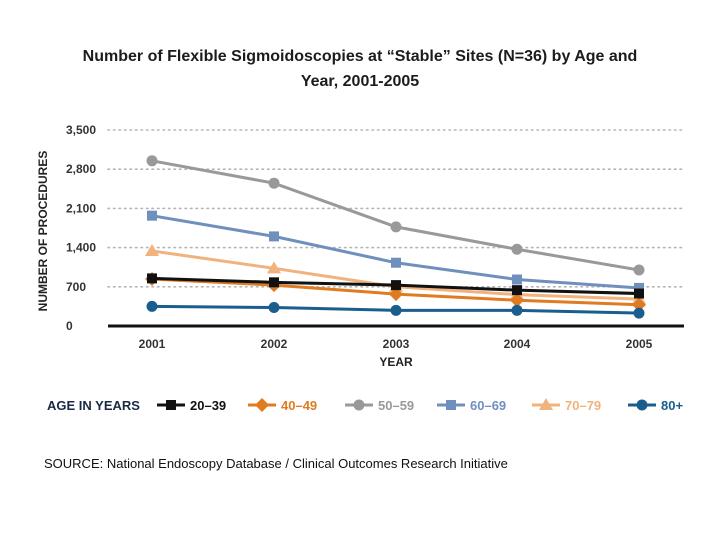 The height and width of the screenshot is (540, 720). Describe the element at coordinates (672, 405) in the screenshot. I see `legend-label: 80+` at that location.